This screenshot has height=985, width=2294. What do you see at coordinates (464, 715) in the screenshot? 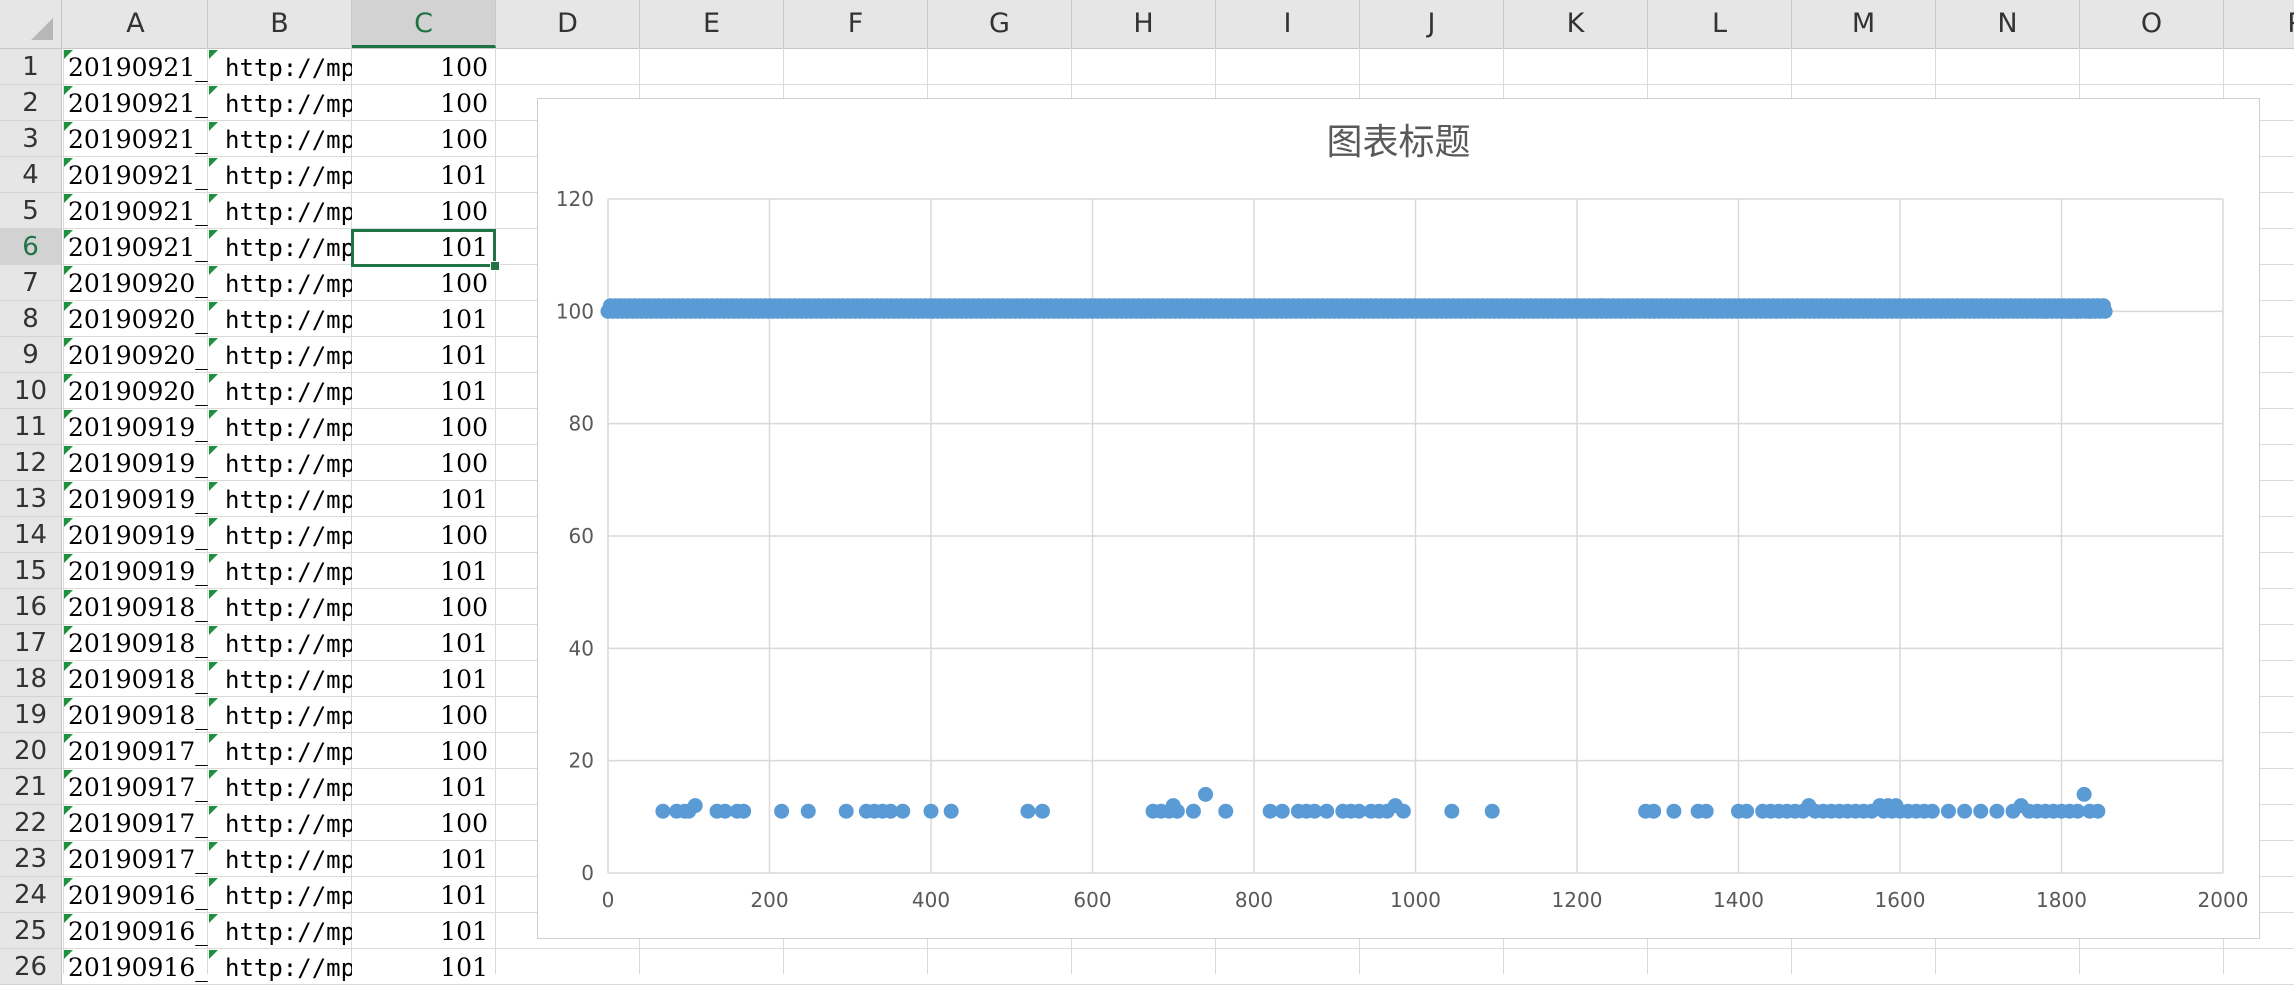
I see `cell-c-19: 100` at bounding box center [464, 715].